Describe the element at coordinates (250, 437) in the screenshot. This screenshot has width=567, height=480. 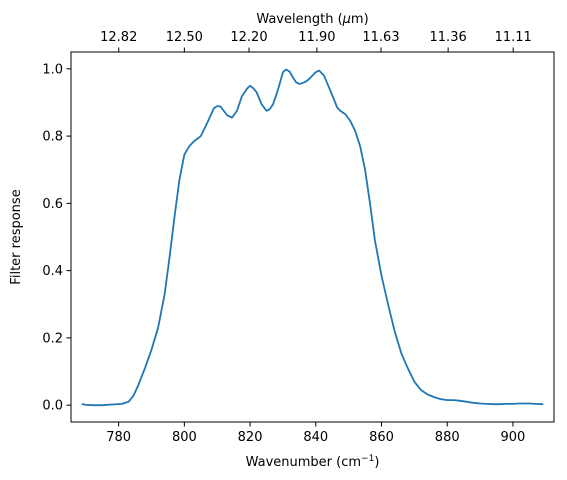
I see `x-tick-label: 820` at that location.